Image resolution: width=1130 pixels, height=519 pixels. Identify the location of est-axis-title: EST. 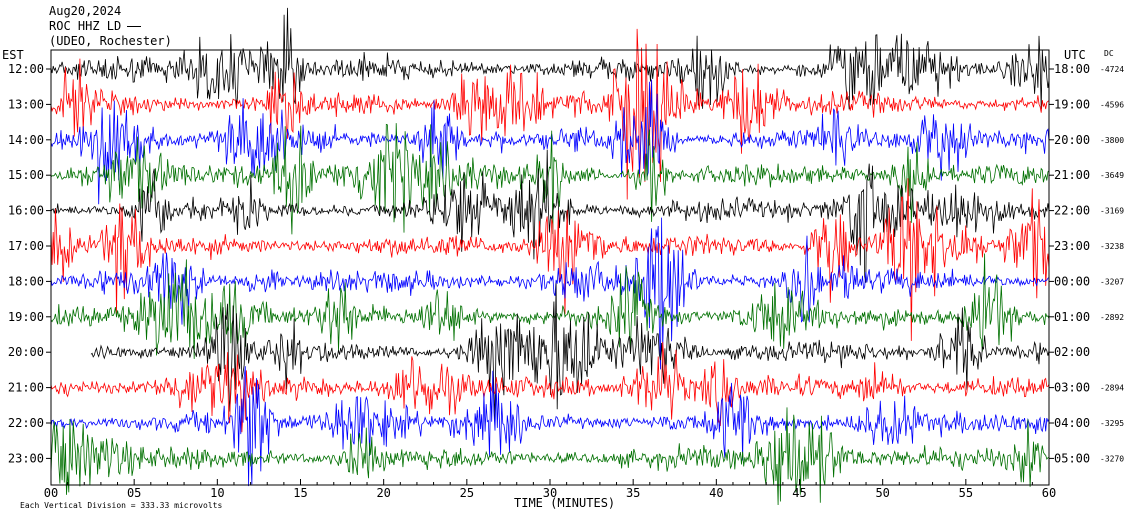
(13, 55).